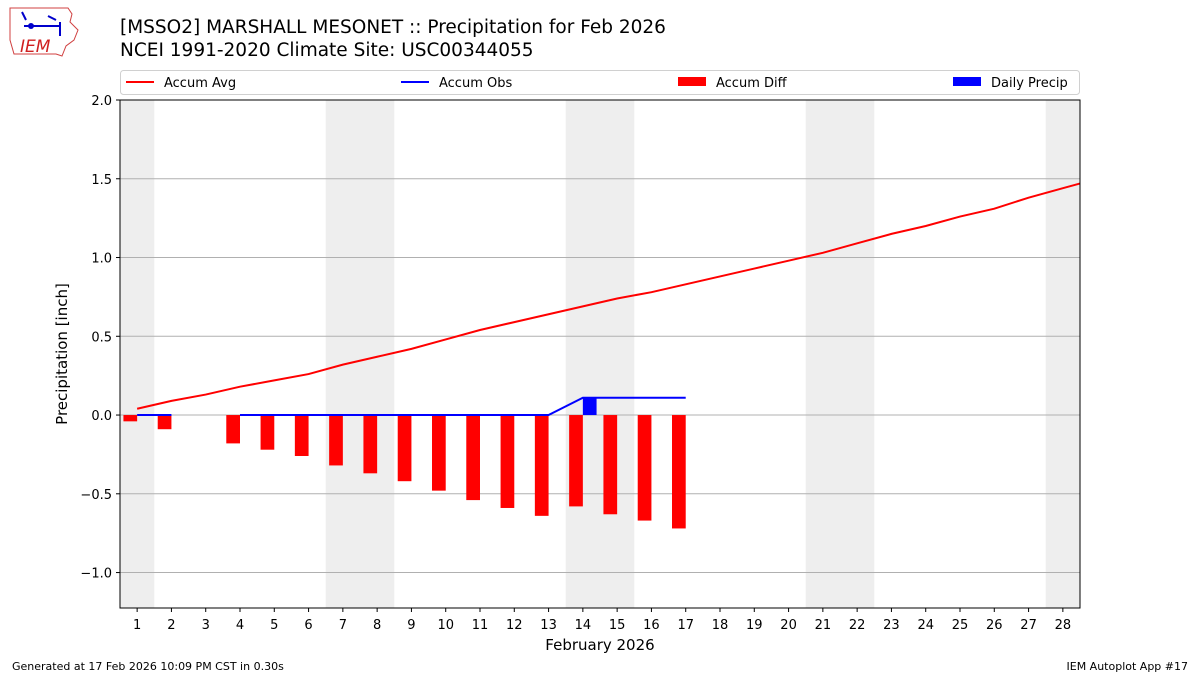 The width and height of the screenshot is (1200, 675). What do you see at coordinates (994, 625) in the screenshot?
I see `x-tick-label: 26` at bounding box center [994, 625].